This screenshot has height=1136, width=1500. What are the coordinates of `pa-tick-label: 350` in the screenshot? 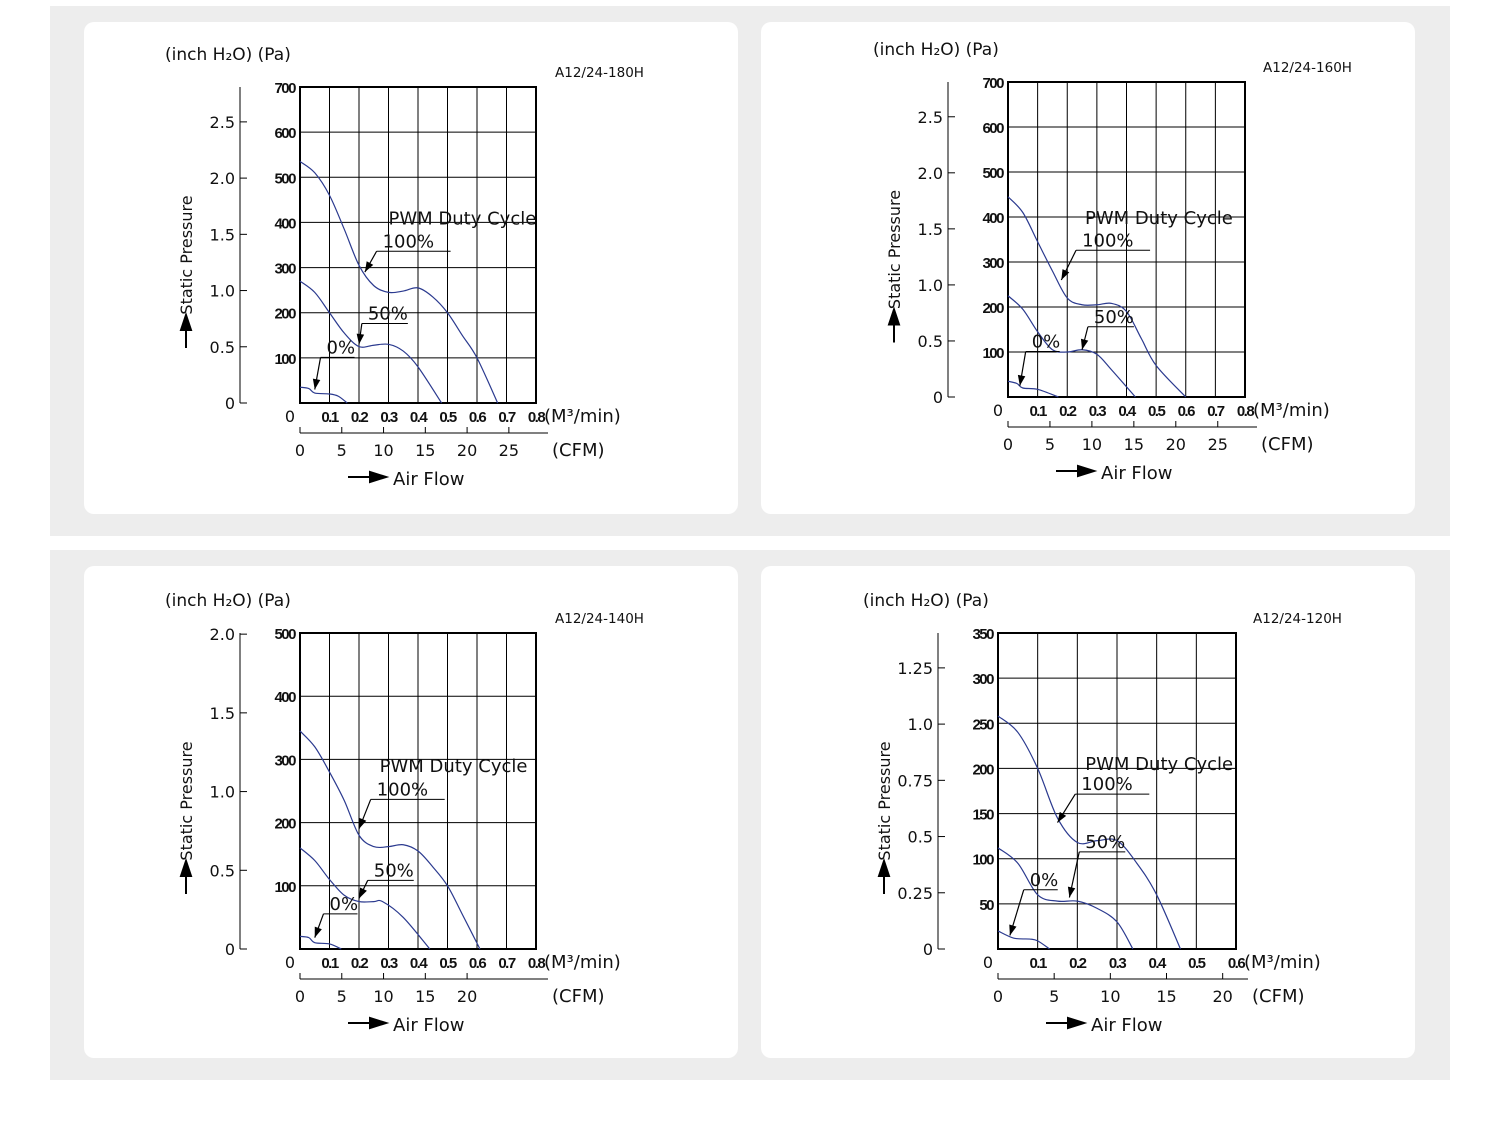 It's located at (983, 634).